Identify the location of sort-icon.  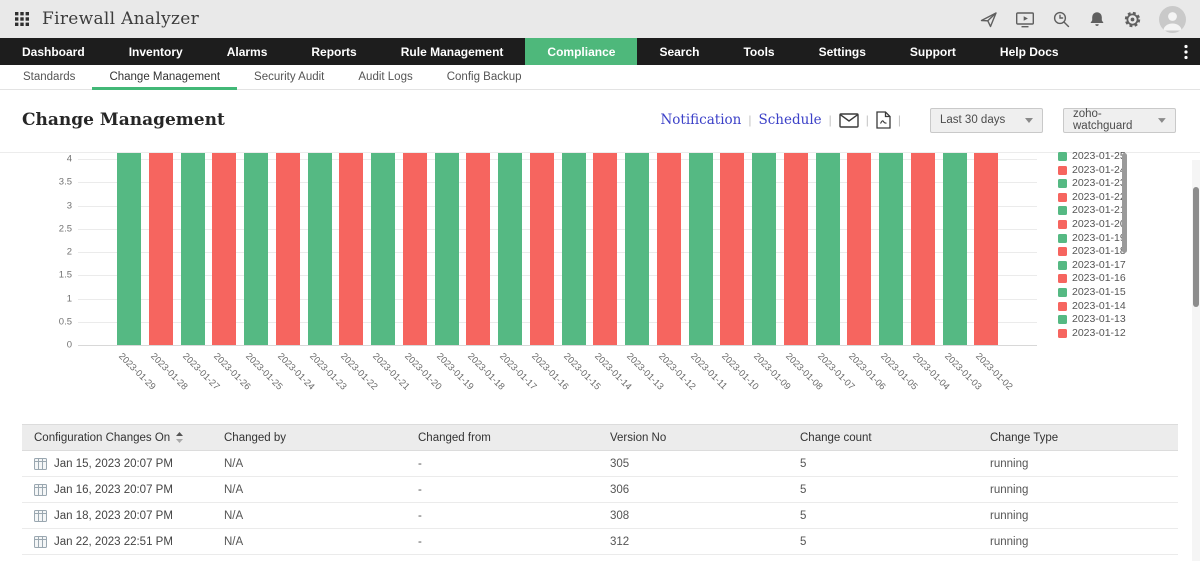
(180, 437).